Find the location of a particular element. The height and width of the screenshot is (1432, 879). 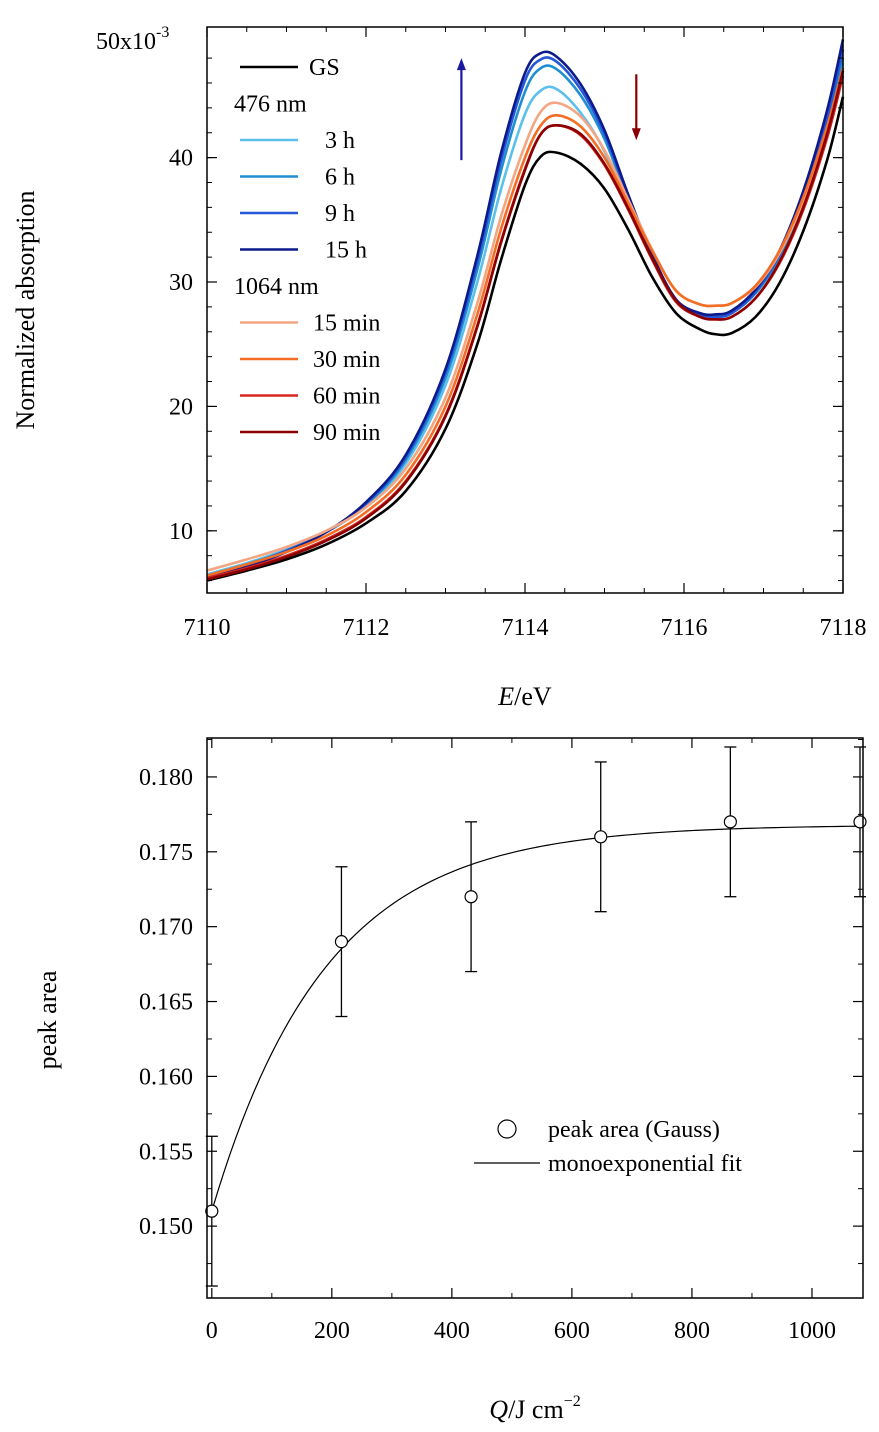

legend-marker-peak-area is located at coordinates (507, 1129).